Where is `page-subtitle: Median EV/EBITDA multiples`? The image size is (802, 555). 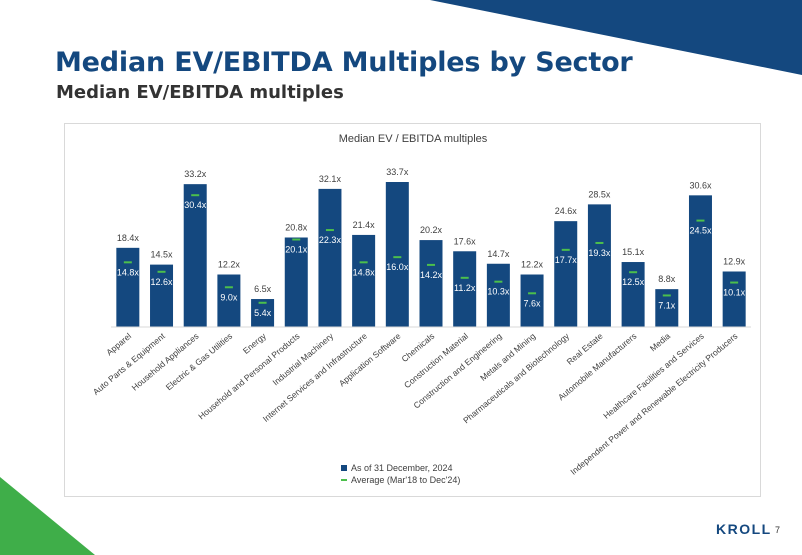
page-subtitle: Median EV/EBITDA multiples is located at coordinates (200, 92).